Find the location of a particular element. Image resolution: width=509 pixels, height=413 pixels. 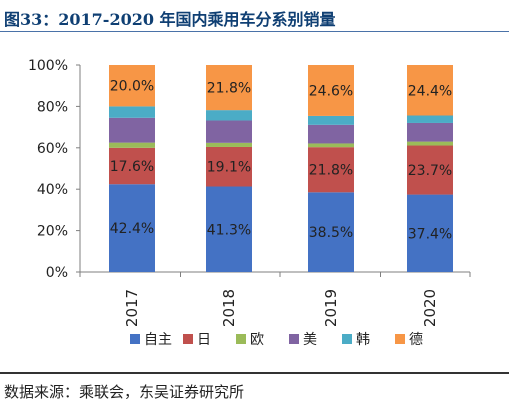

data-label: 20.0% is located at coordinates (132, 87).